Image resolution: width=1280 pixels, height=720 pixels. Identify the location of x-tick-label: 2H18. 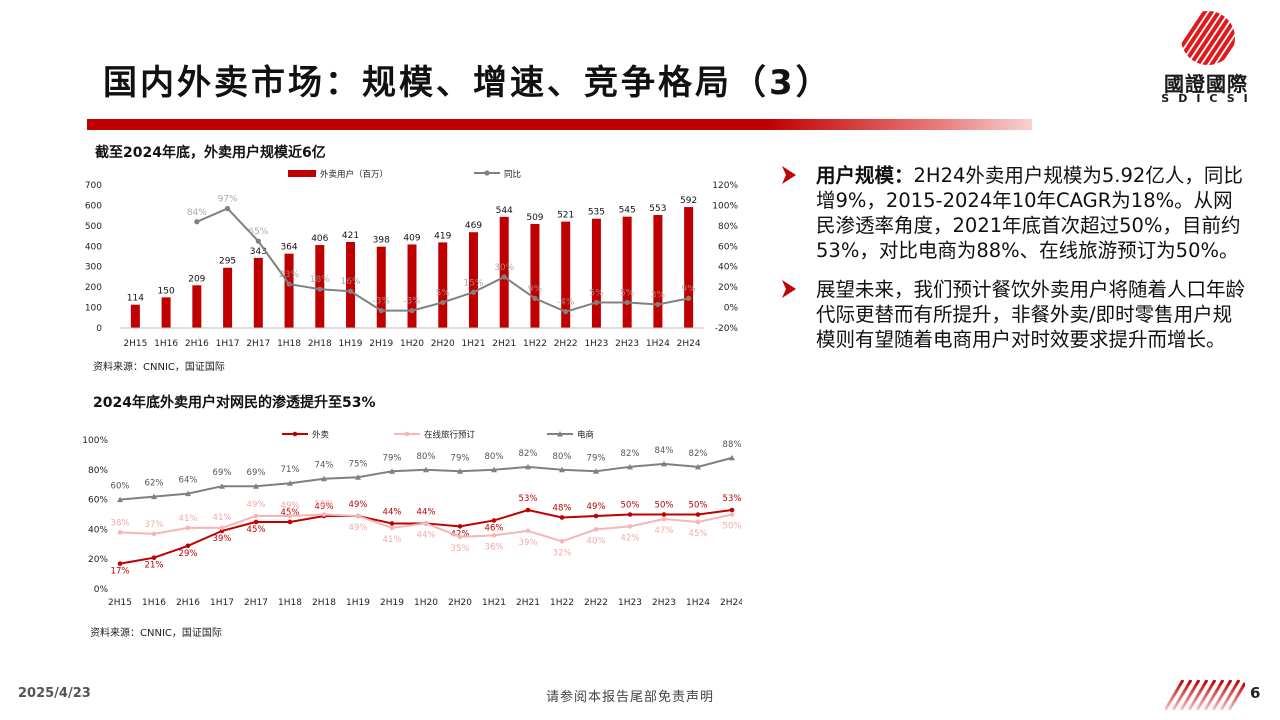
(324, 603).